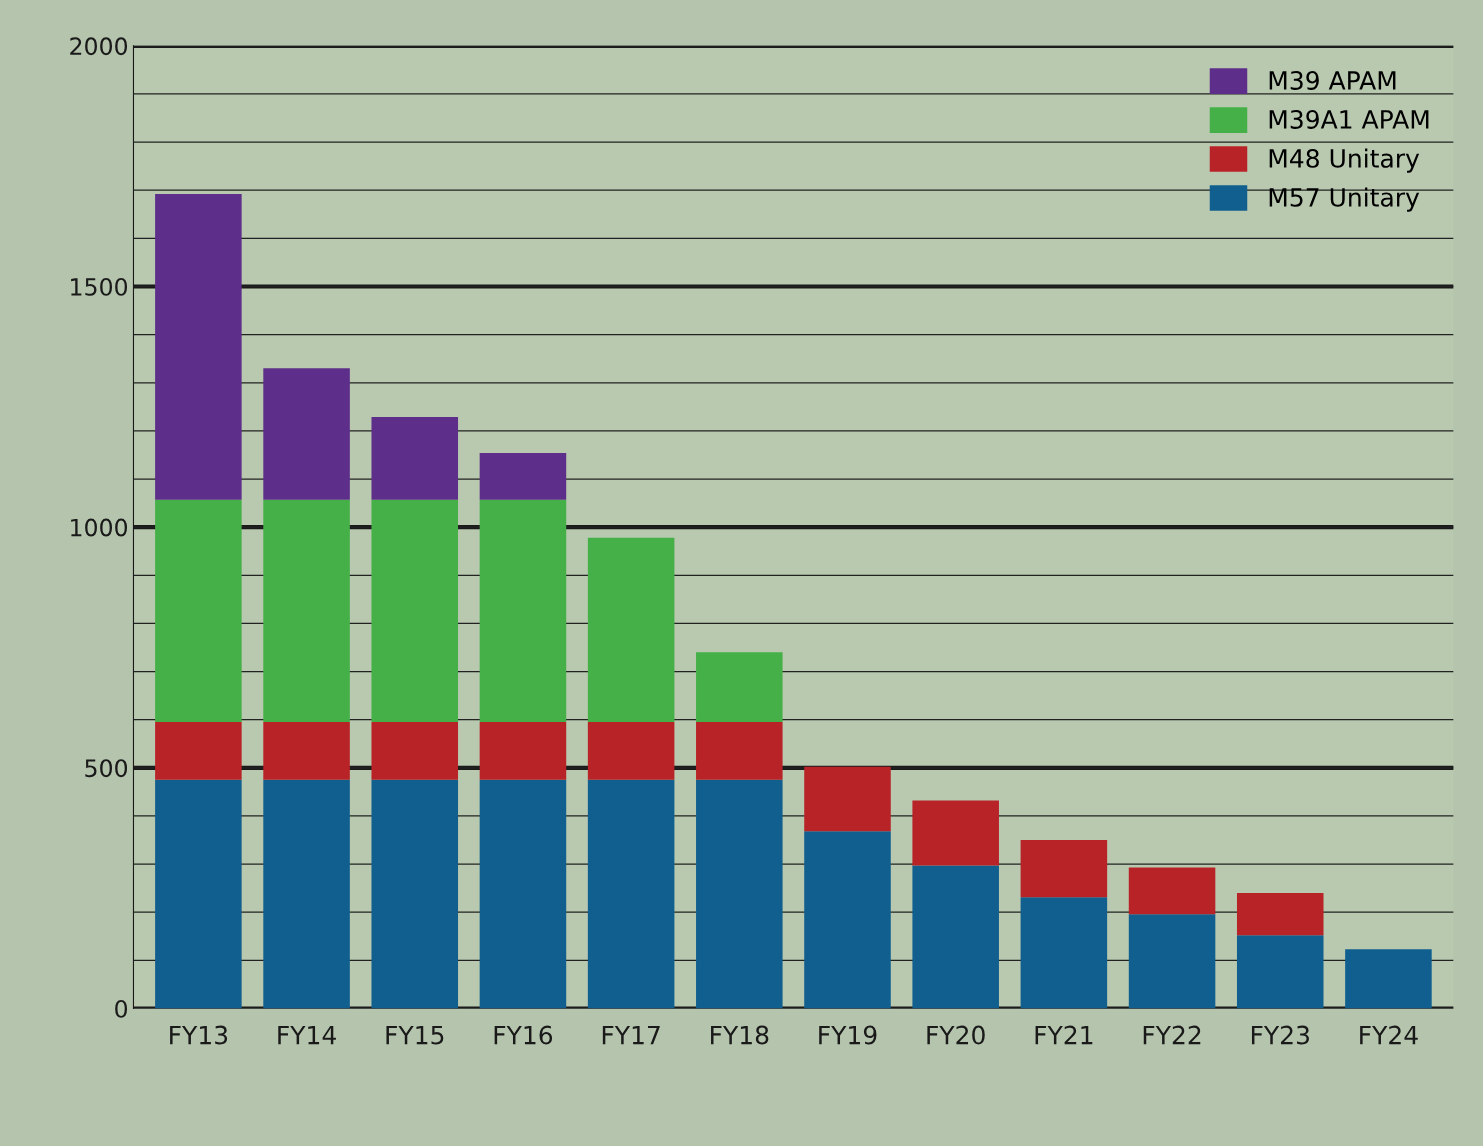 This screenshot has height=1146, width=1483. What do you see at coordinates (99, 46) in the screenshot?
I see `y-tick-label: 2000` at bounding box center [99, 46].